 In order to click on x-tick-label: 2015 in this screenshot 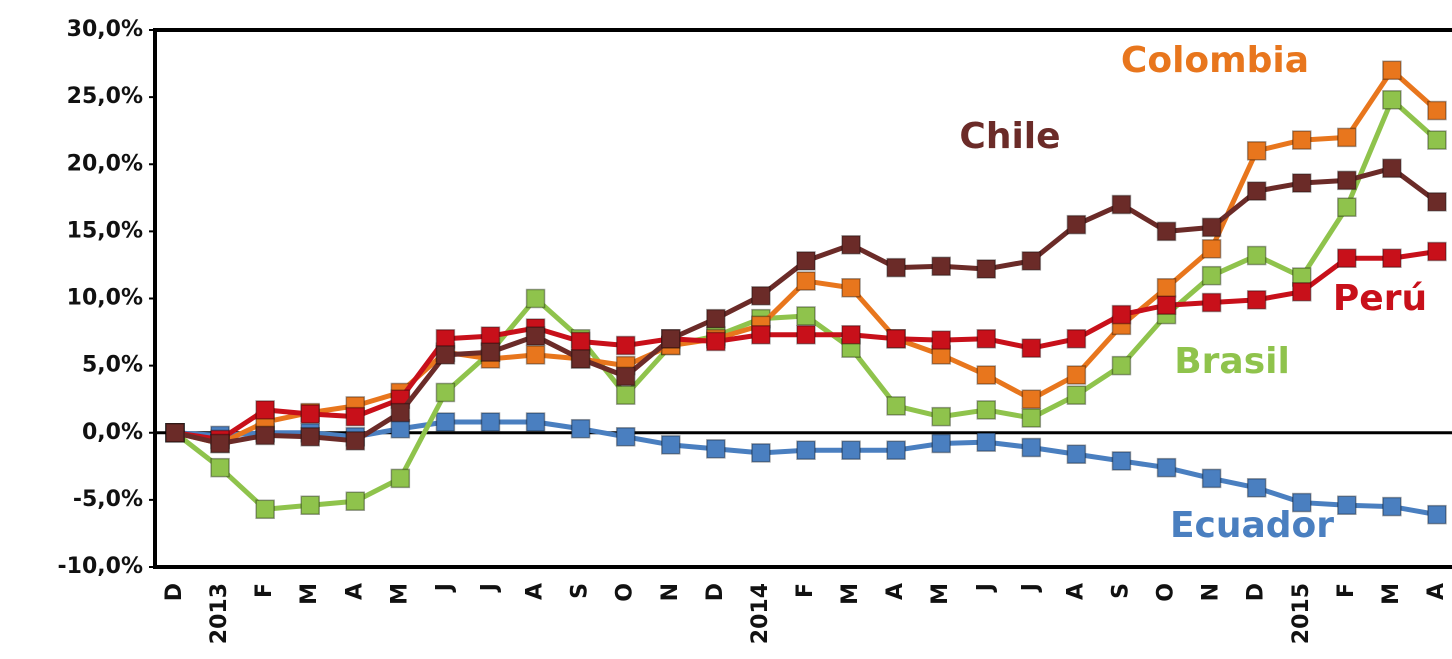, I will do `click(1301, 613)`.